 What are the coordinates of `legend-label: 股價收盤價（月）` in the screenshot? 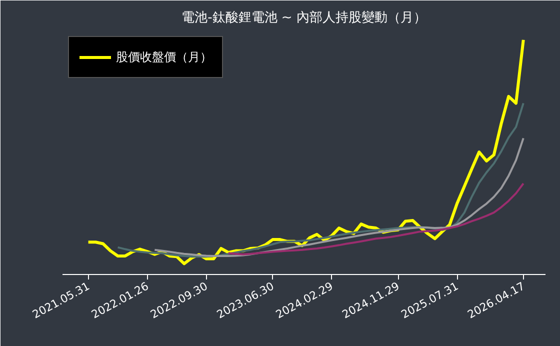 It's located at (164, 57).